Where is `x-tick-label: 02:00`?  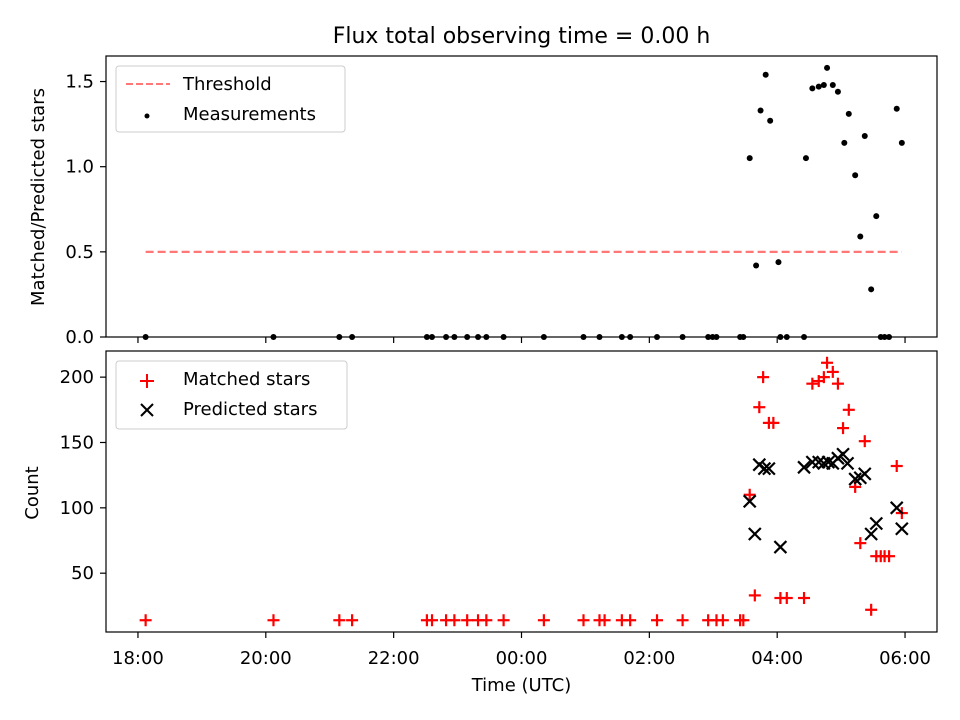 x-tick-label: 02:00 is located at coordinates (649, 658).